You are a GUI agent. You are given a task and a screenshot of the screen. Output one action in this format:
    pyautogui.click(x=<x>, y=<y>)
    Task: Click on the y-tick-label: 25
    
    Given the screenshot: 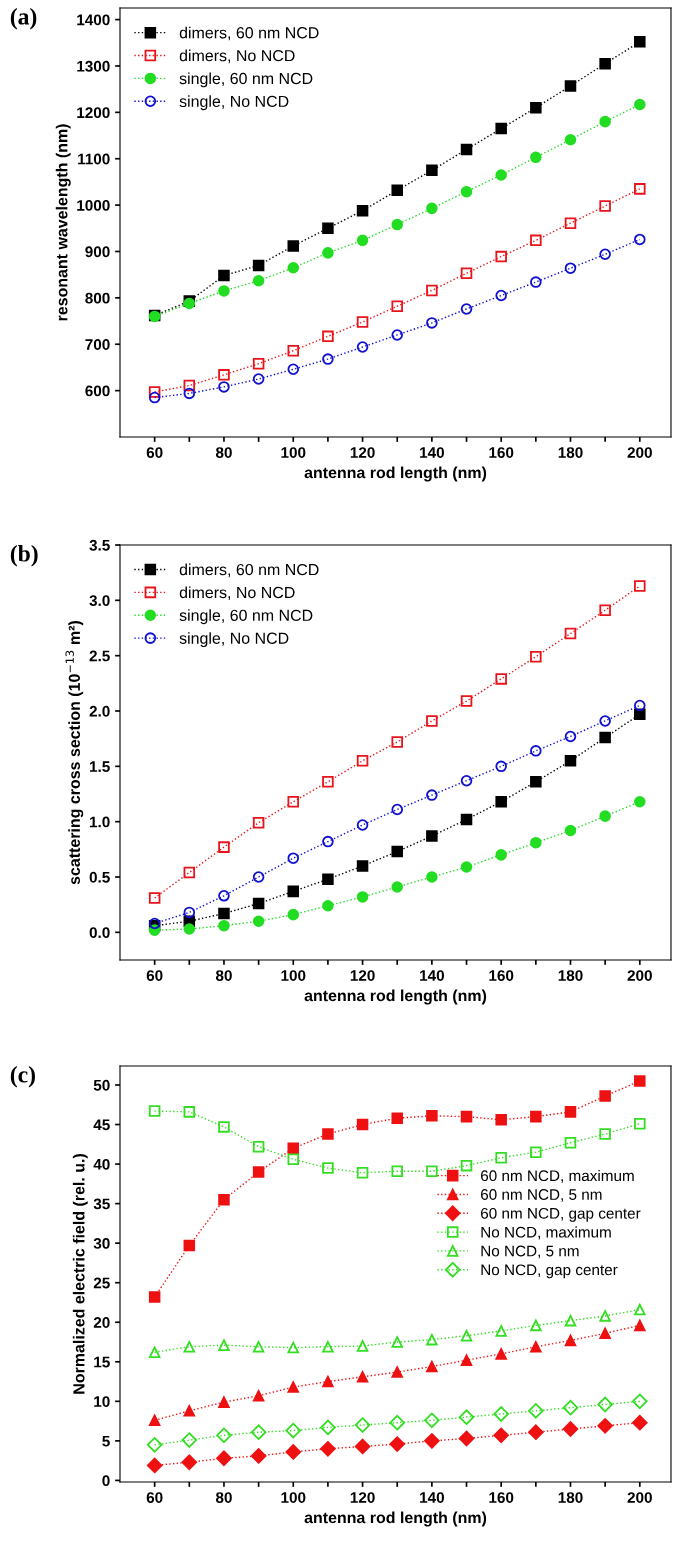 What is the action you would take?
    pyautogui.click(x=101, y=1283)
    